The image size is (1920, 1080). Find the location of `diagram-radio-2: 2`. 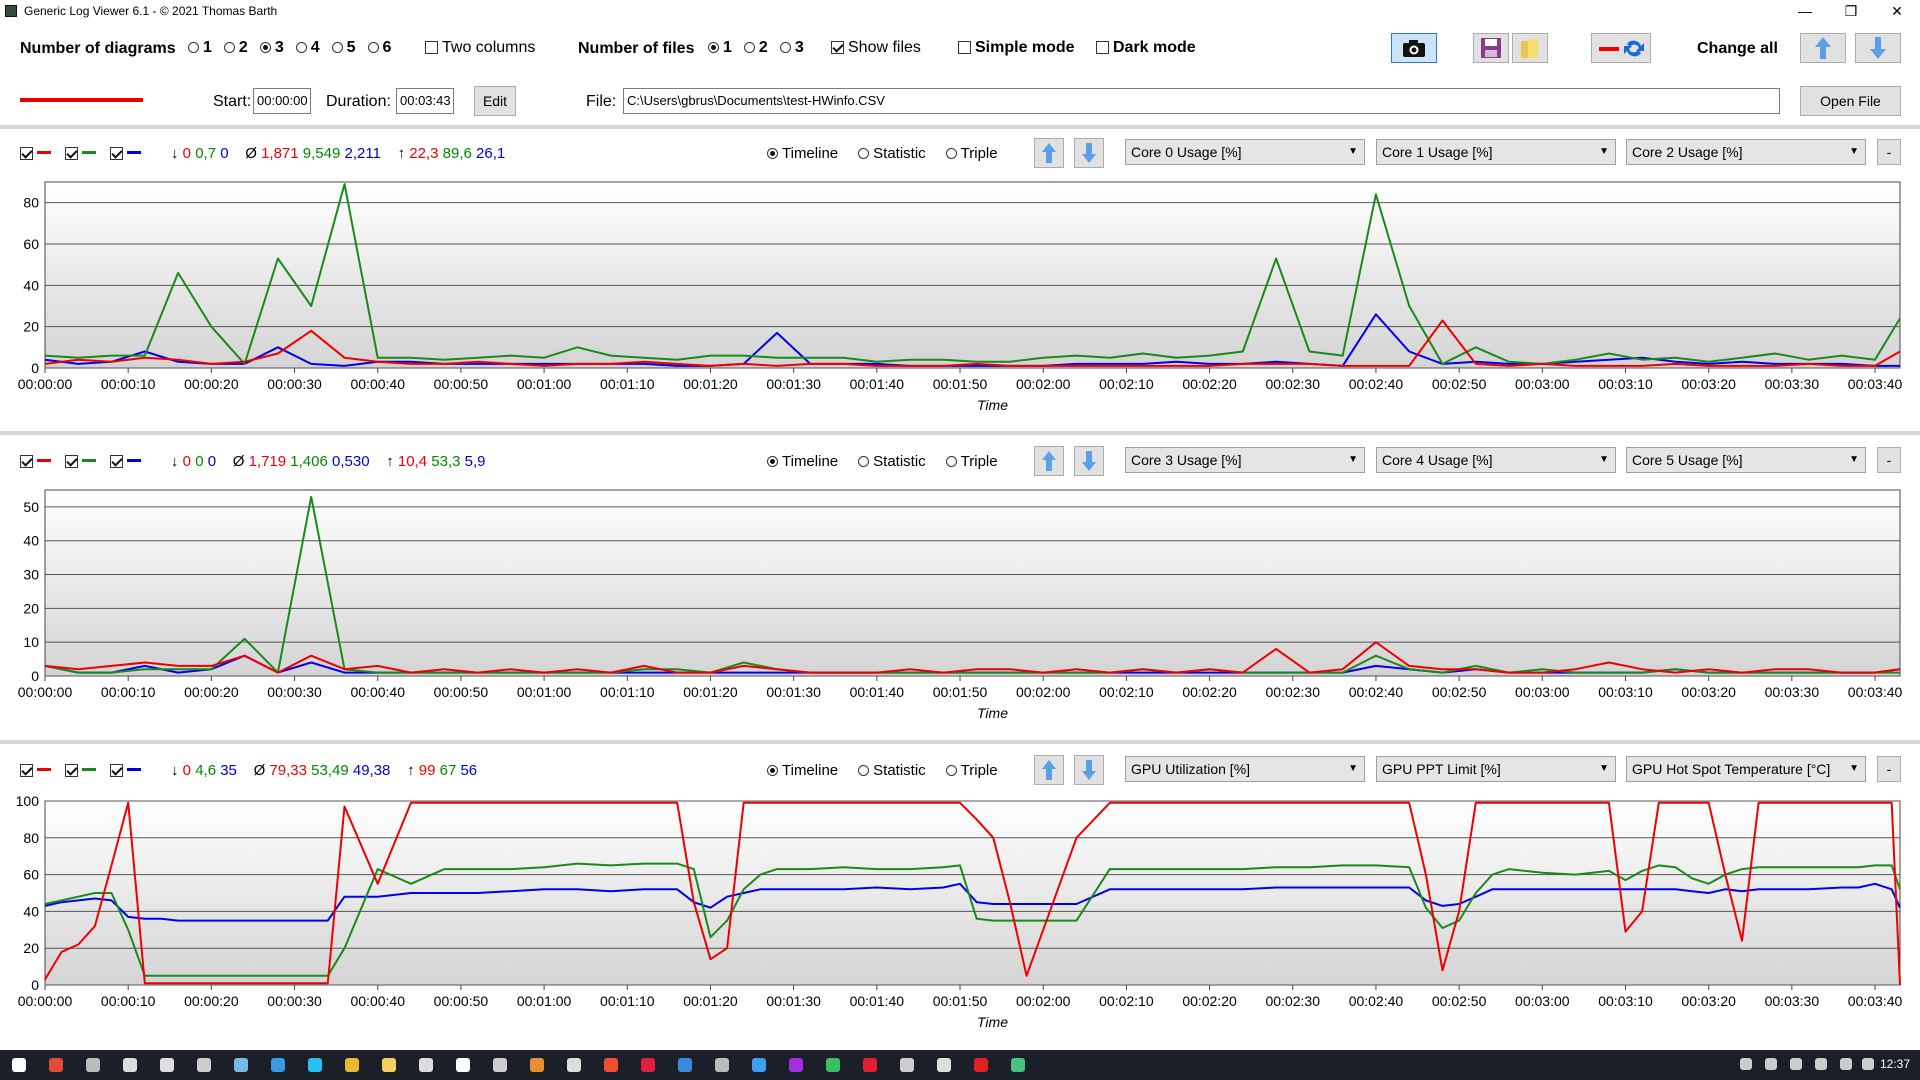

diagram-radio-2: 2 is located at coordinates (235, 47).